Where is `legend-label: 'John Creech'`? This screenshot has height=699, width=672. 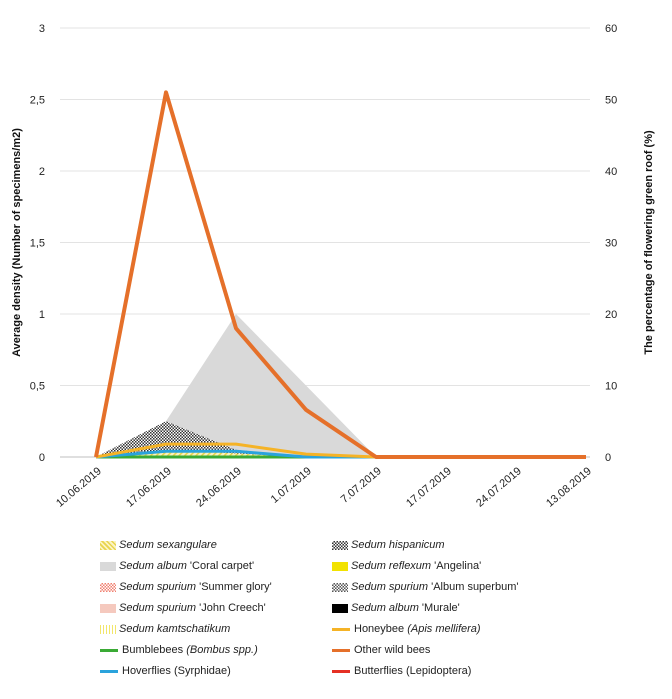 legend-label: 'John Creech' is located at coordinates (231, 608).